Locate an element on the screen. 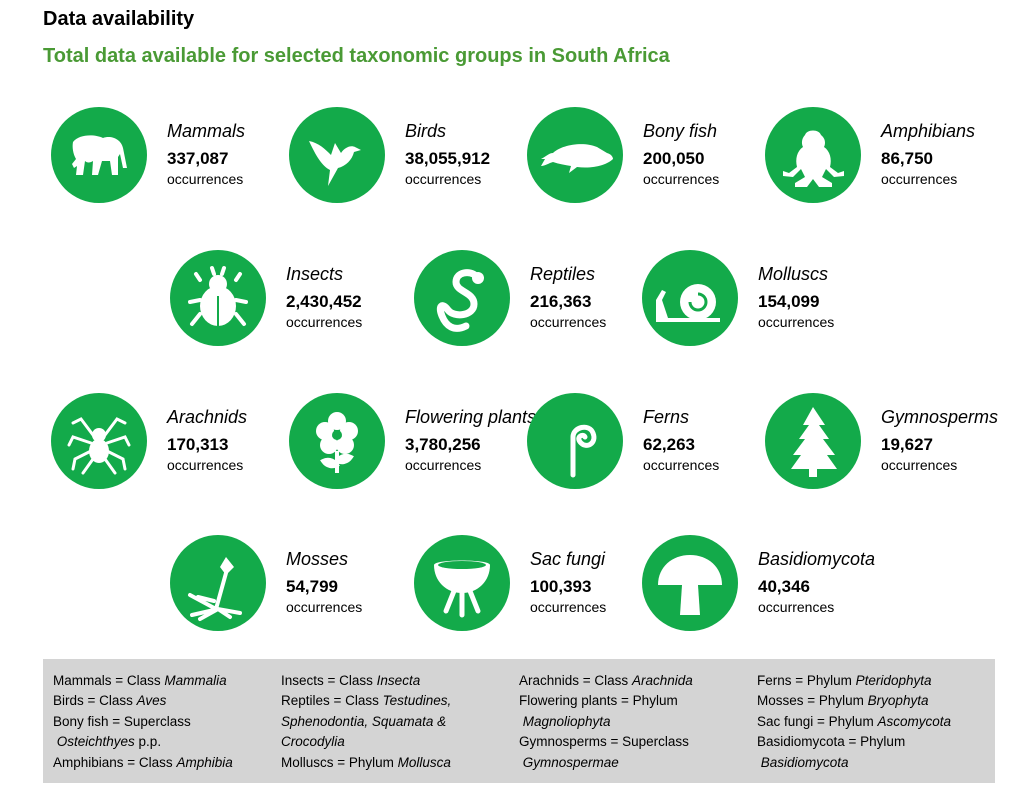  mushroom-icon is located at coordinates (690, 583).